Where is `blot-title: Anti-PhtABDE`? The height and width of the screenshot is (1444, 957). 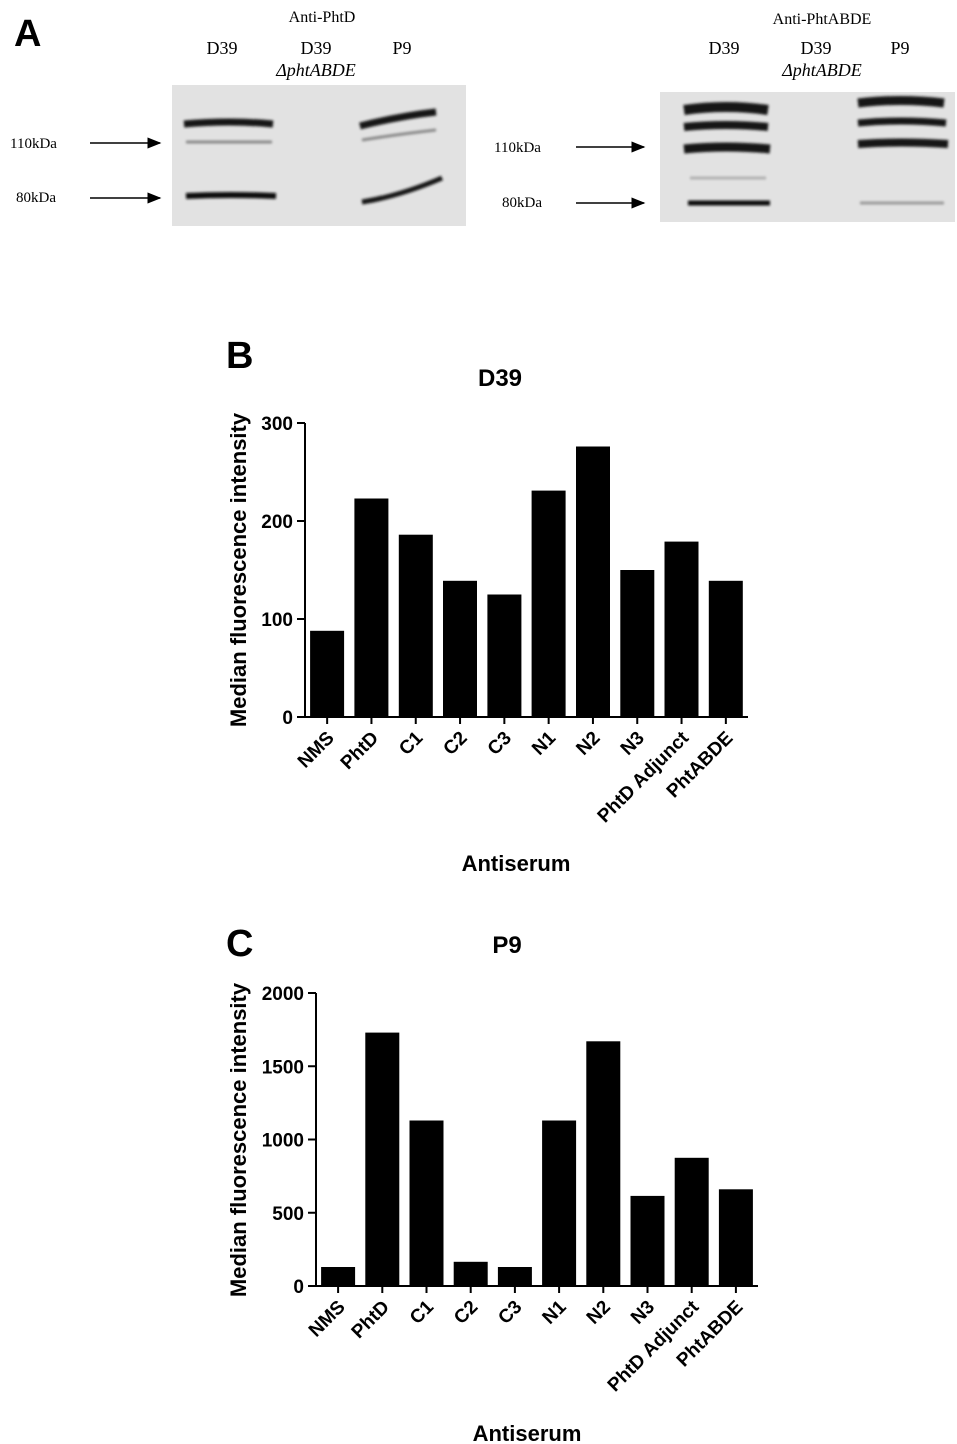 blot-title: Anti-PhtABDE is located at coordinates (822, 19).